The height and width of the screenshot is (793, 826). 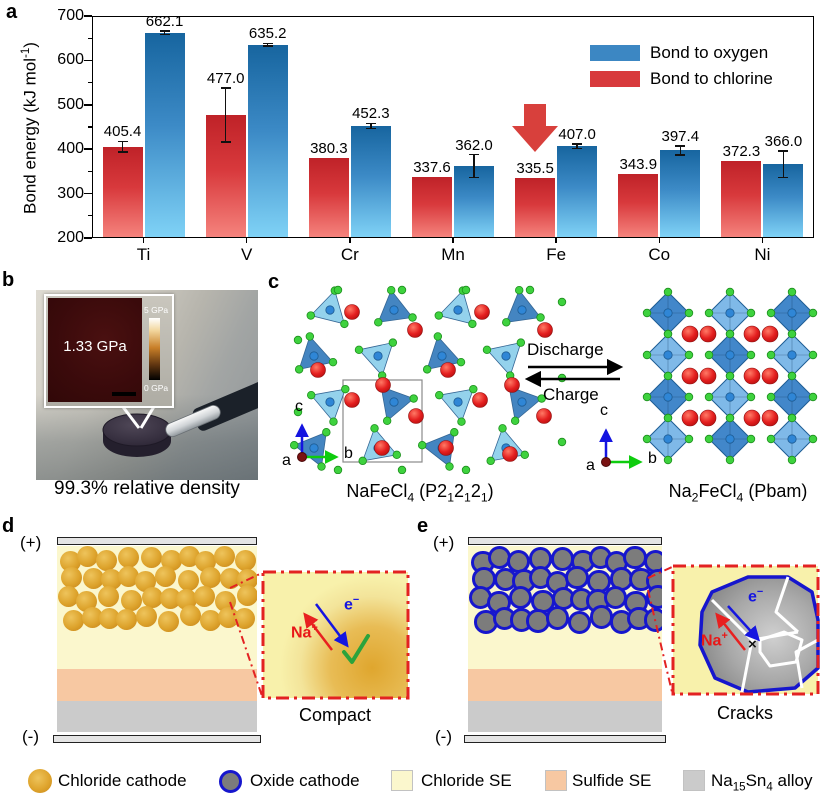 What do you see at coordinates (535, 128) in the screenshot?
I see `red-down-arrow-annotation` at bounding box center [535, 128].